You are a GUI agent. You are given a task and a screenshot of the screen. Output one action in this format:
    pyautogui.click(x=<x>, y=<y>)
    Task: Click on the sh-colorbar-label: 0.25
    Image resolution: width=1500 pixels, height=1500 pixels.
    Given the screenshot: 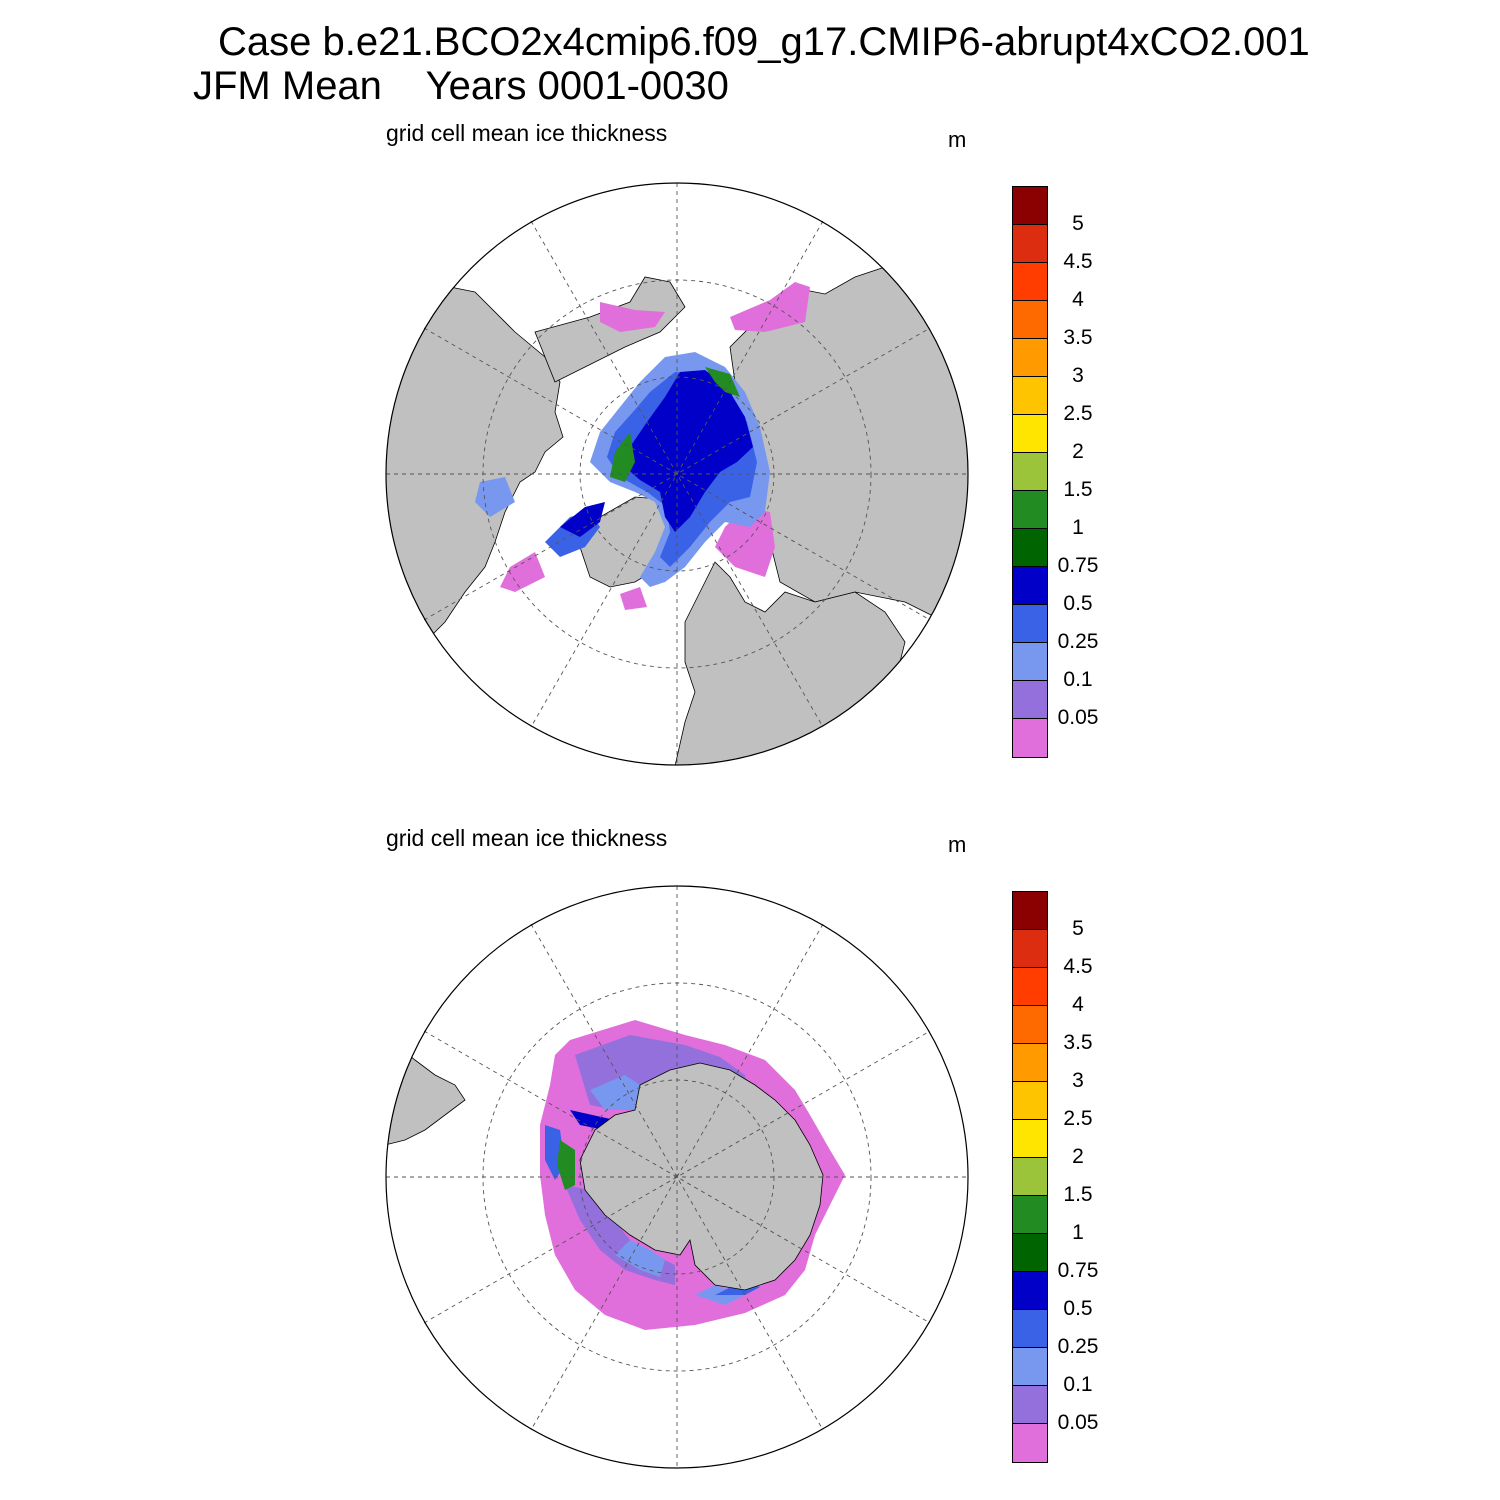 What is the action you would take?
    pyautogui.click(x=1078, y=1346)
    